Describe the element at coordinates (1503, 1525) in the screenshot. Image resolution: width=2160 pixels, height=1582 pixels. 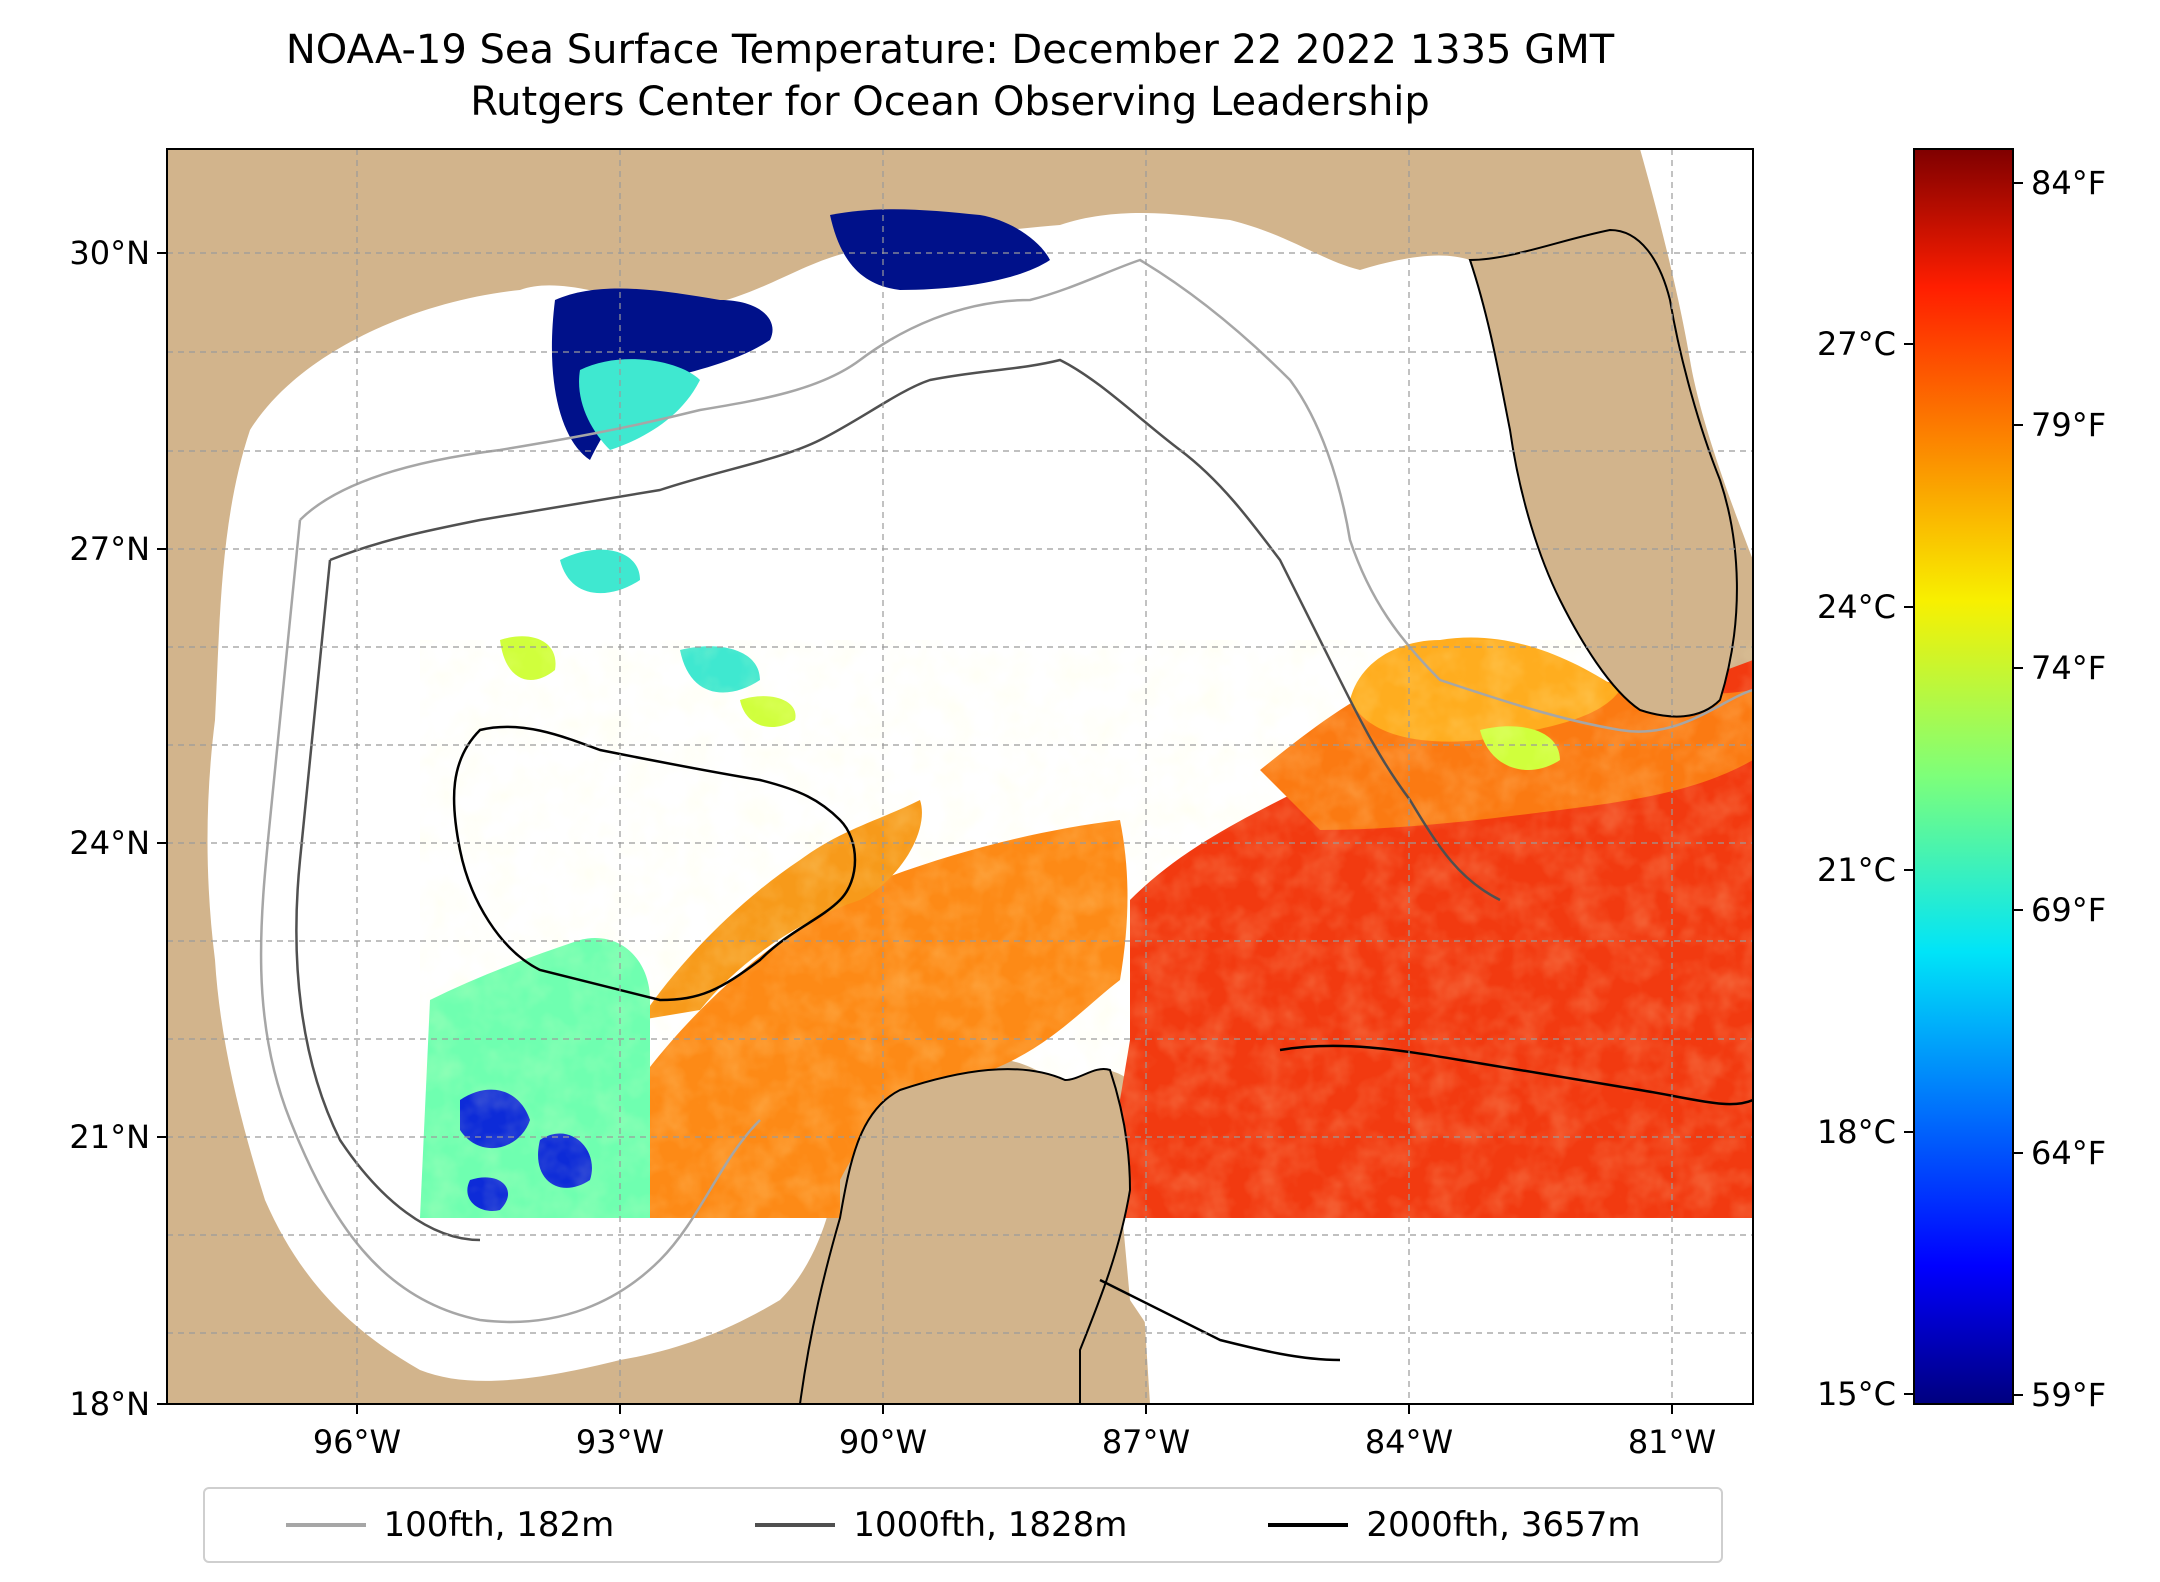
I see `legend-label-2000fth: 2000fth, 3657m` at that location.